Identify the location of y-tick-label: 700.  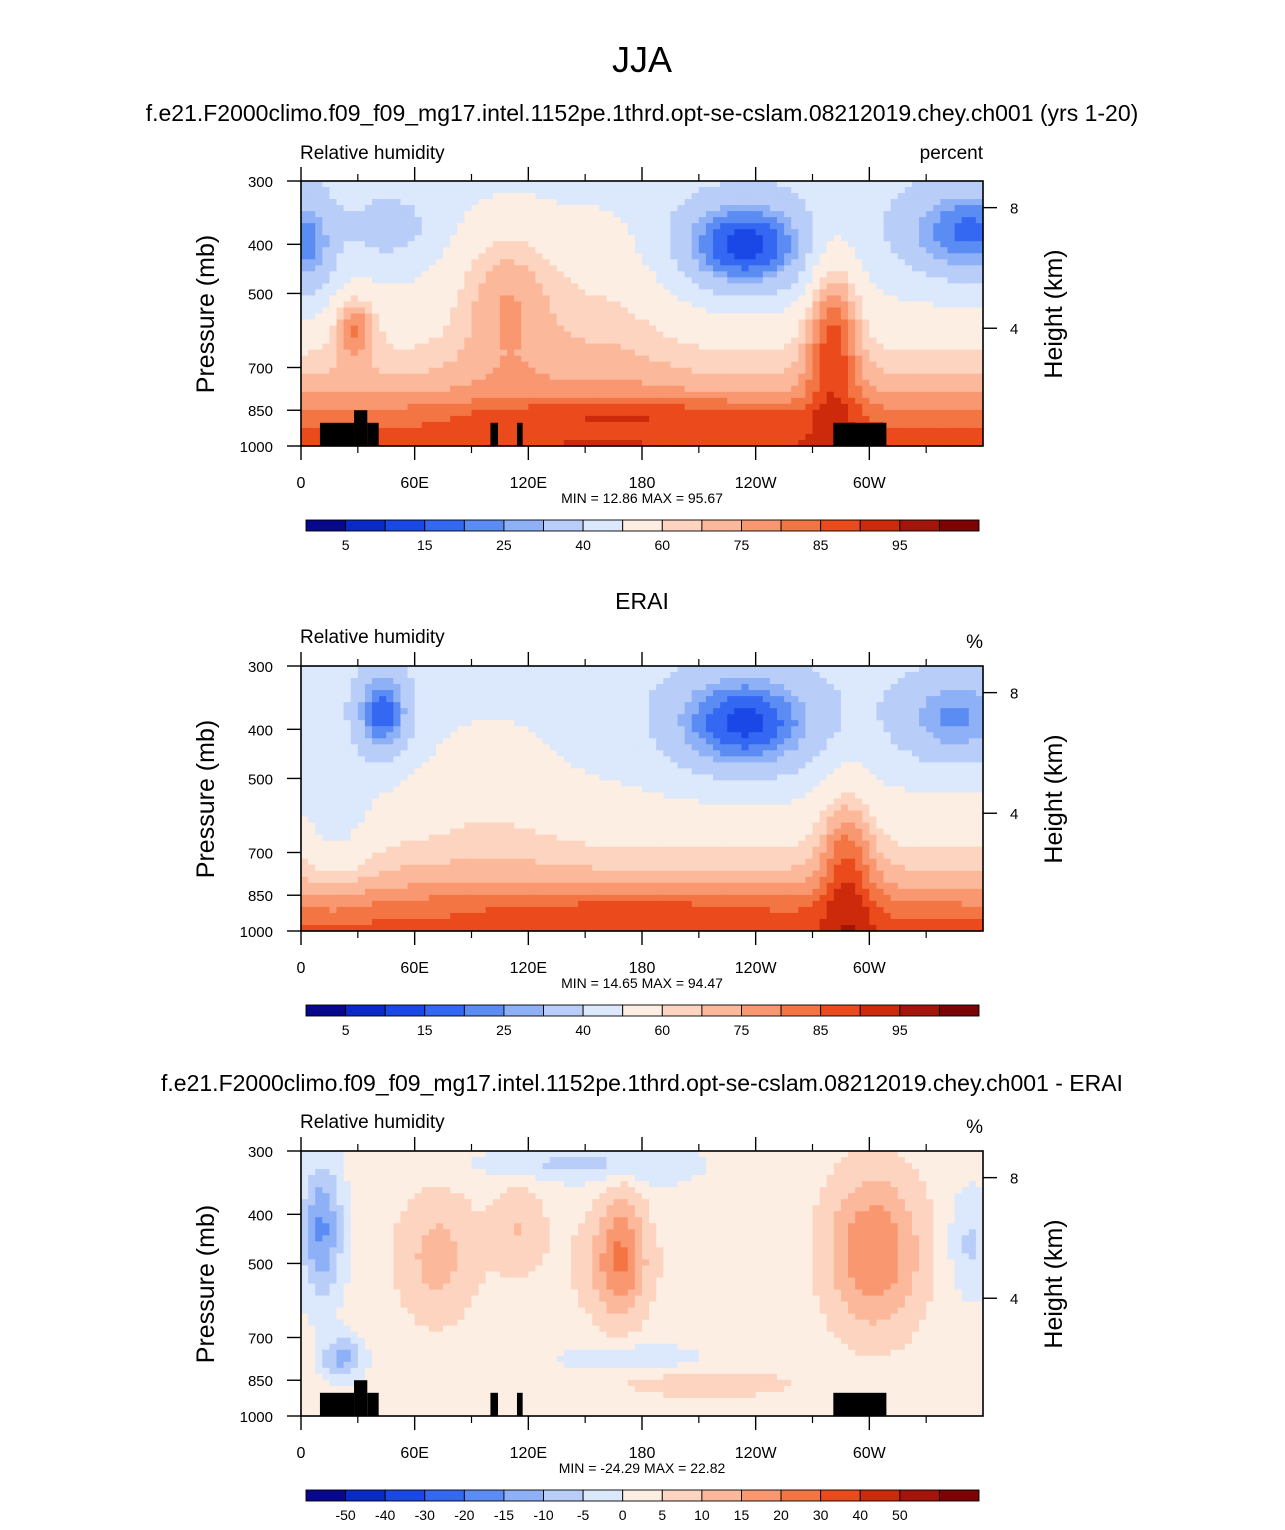
(260, 368).